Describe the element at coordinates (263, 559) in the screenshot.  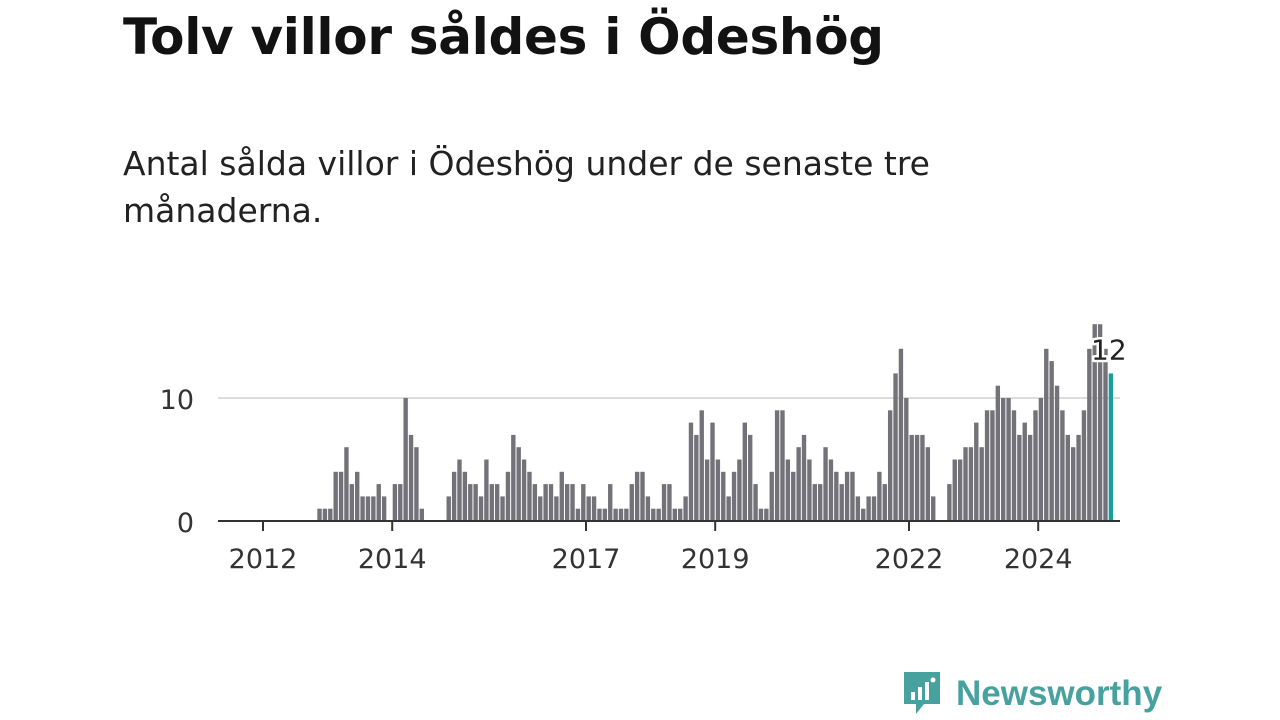
I see `x-tick-label: 2012` at that location.